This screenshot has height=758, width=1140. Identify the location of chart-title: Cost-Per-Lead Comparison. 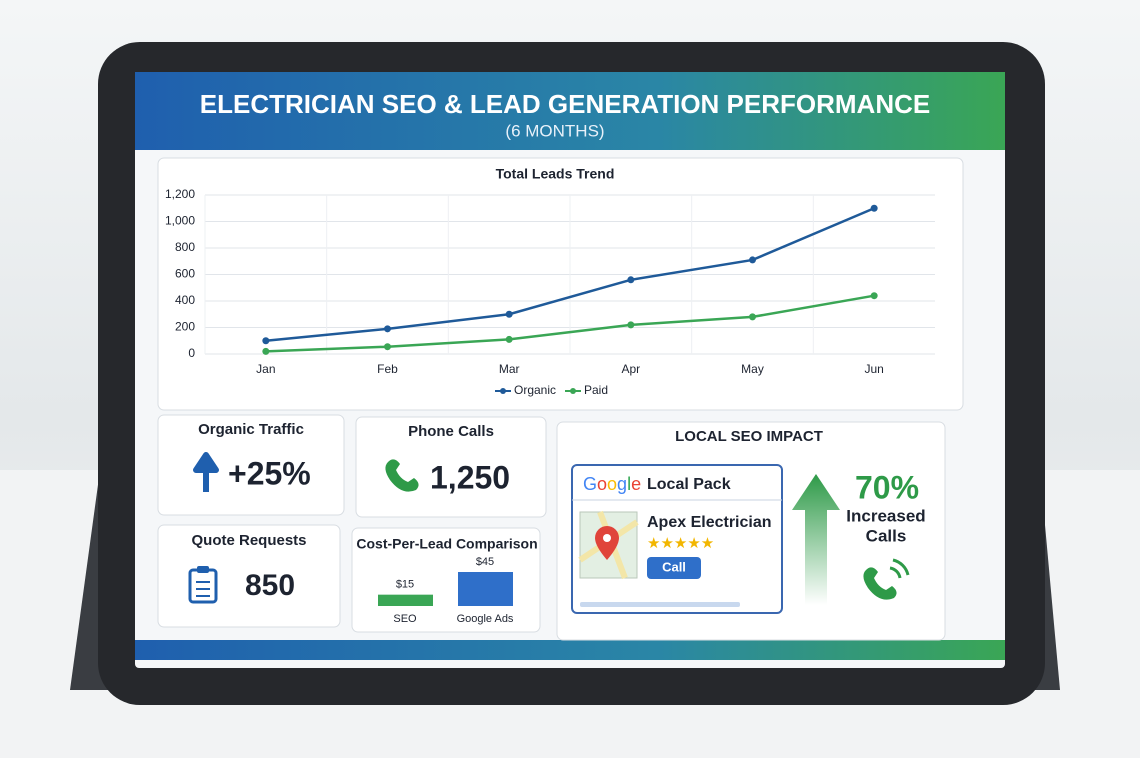
(446, 544).